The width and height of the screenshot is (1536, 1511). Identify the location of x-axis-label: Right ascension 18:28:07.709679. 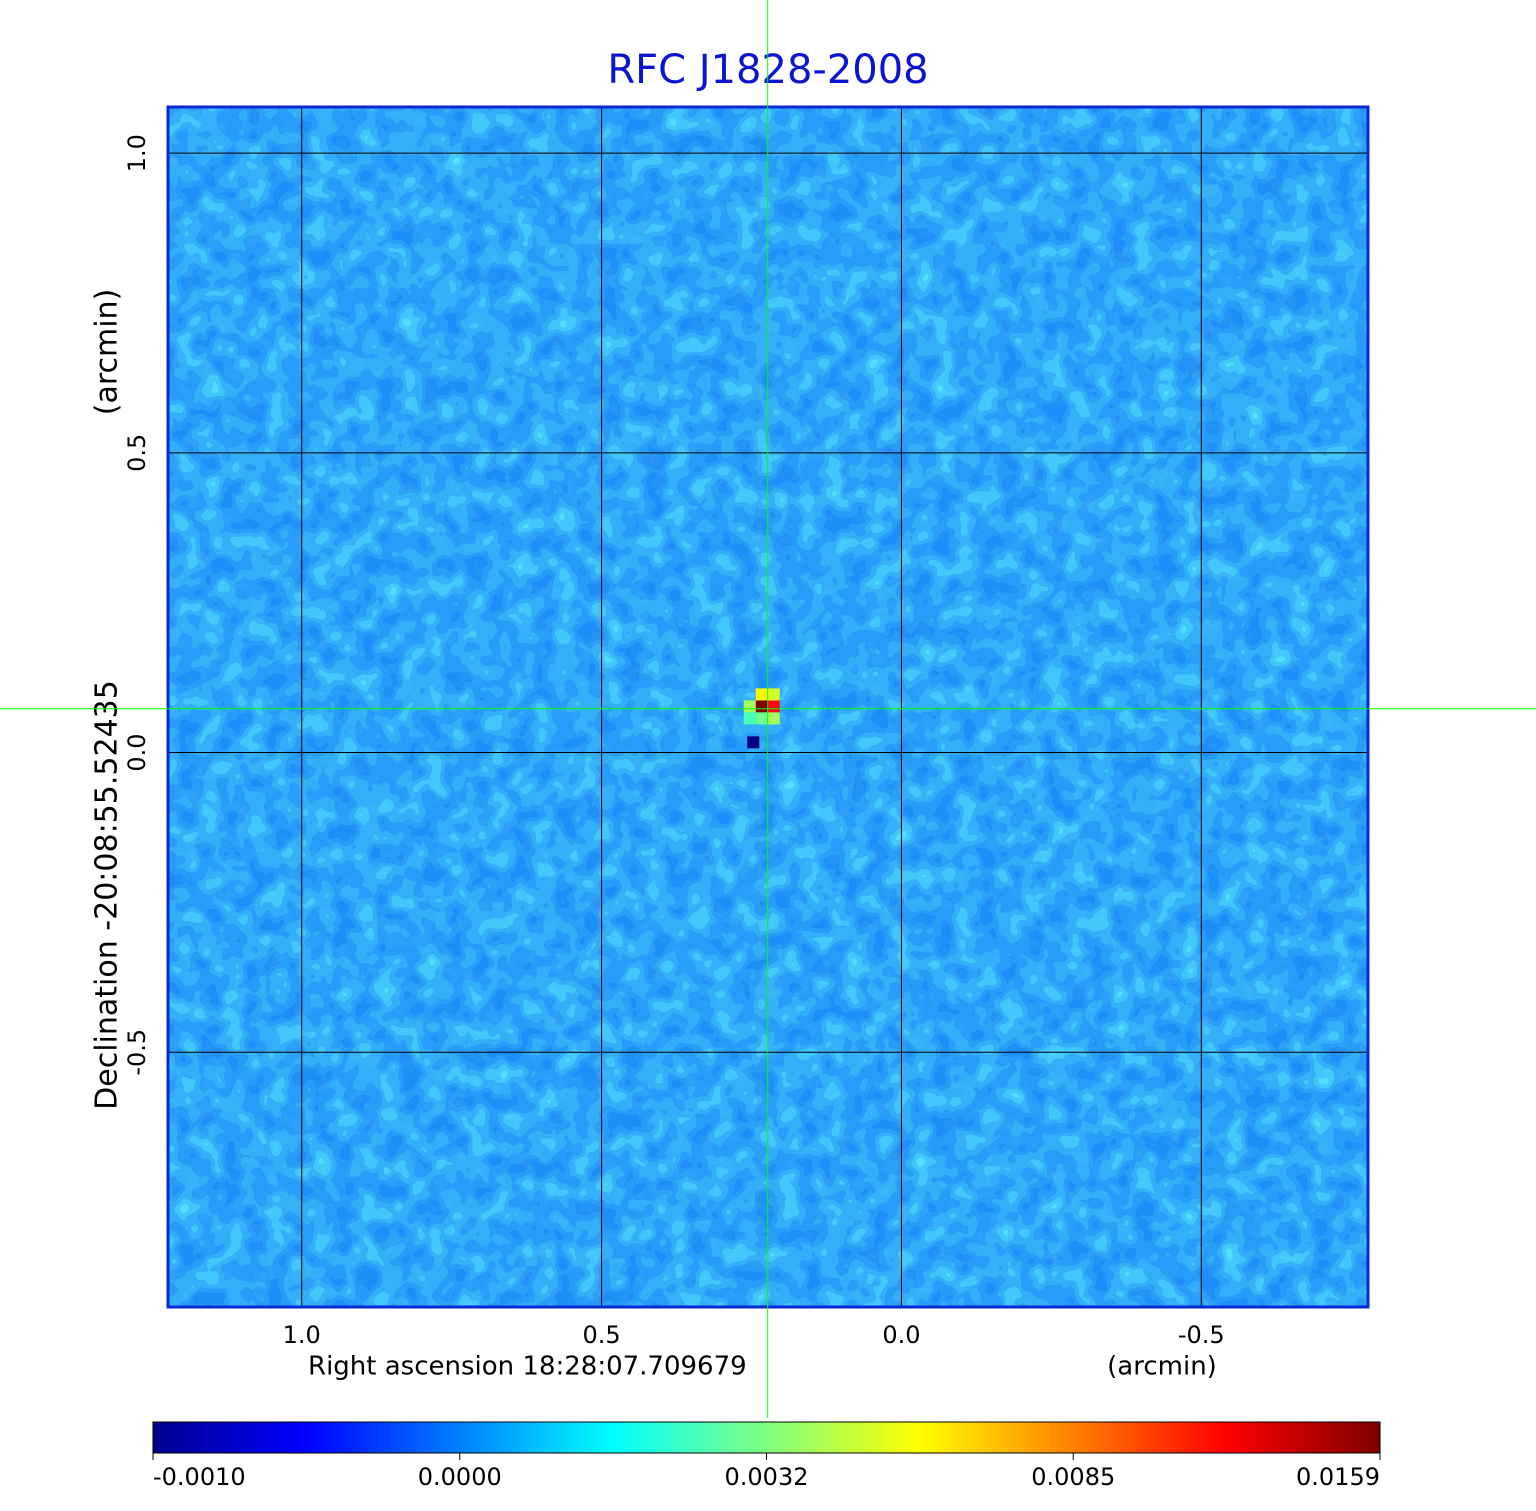
(527, 1367).